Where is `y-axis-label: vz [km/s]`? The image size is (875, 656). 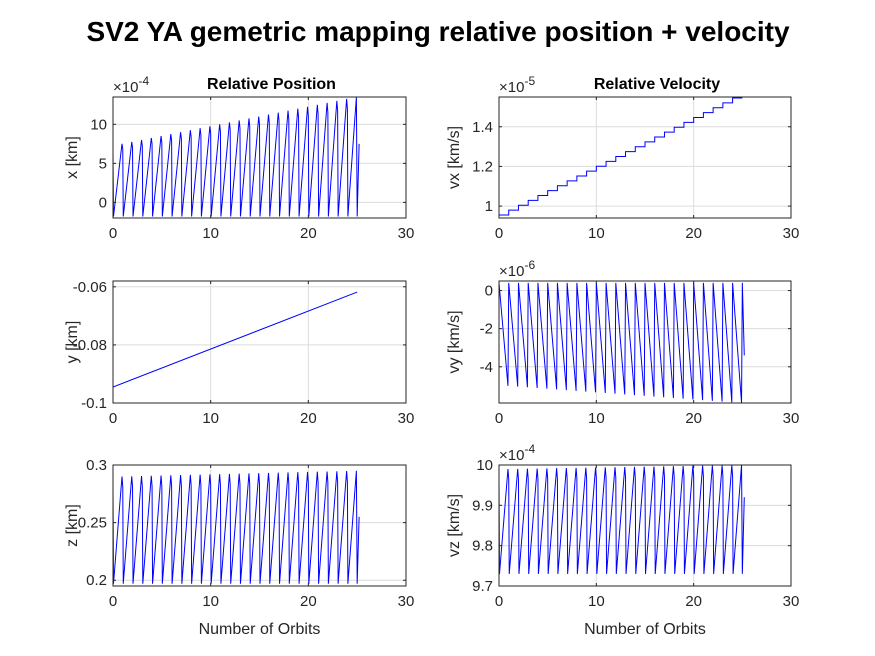
y-axis-label: vz [km/s] is located at coordinates (454, 525).